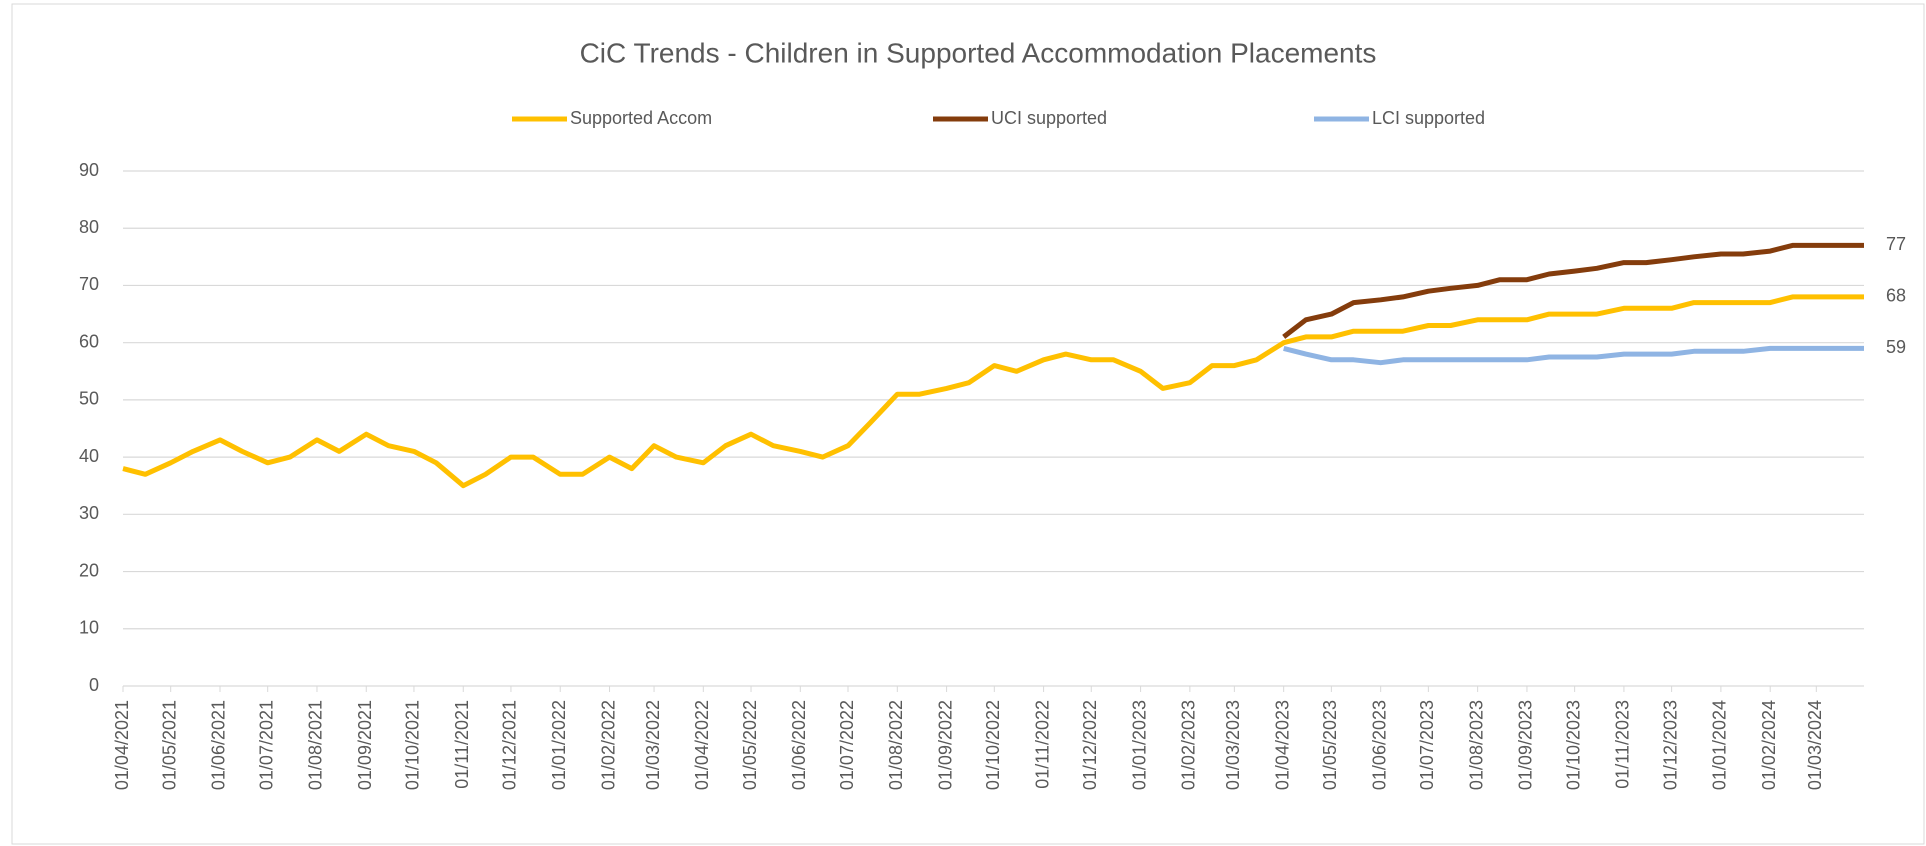 This screenshot has height=846, width=1926. What do you see at coordinates (945, 745) in the screenshot?
I see `x-tick-label: 01/09/2022` at bounding box center [945, 745].